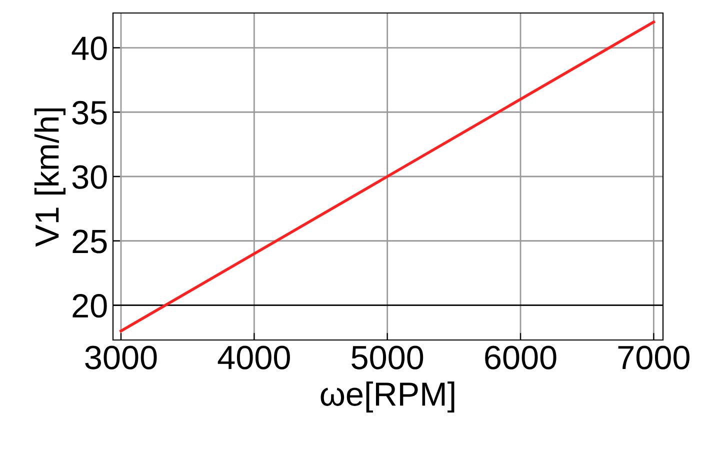  What do you see at coordinates (520, 358) in the screenshot?
I see `x-tick-label: 6000` at bounding box center [520, 358].